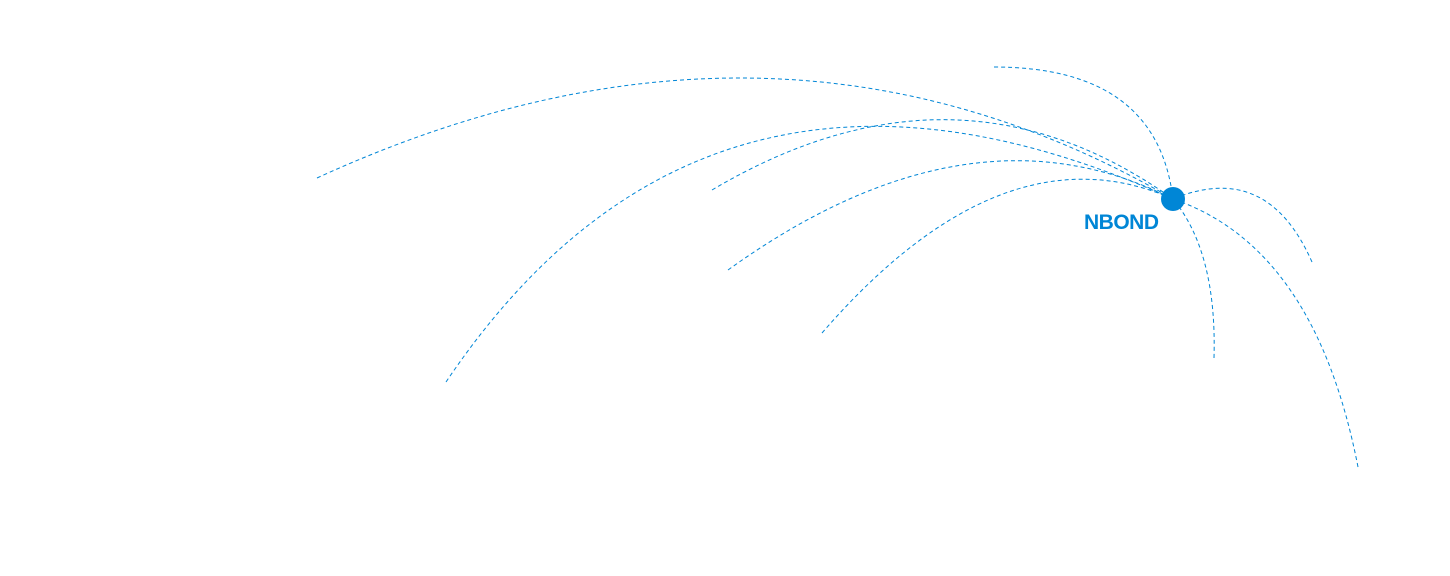  Describe the element at coordinates (1173, 199) in the screenshot. I see `hub-node` at that location.